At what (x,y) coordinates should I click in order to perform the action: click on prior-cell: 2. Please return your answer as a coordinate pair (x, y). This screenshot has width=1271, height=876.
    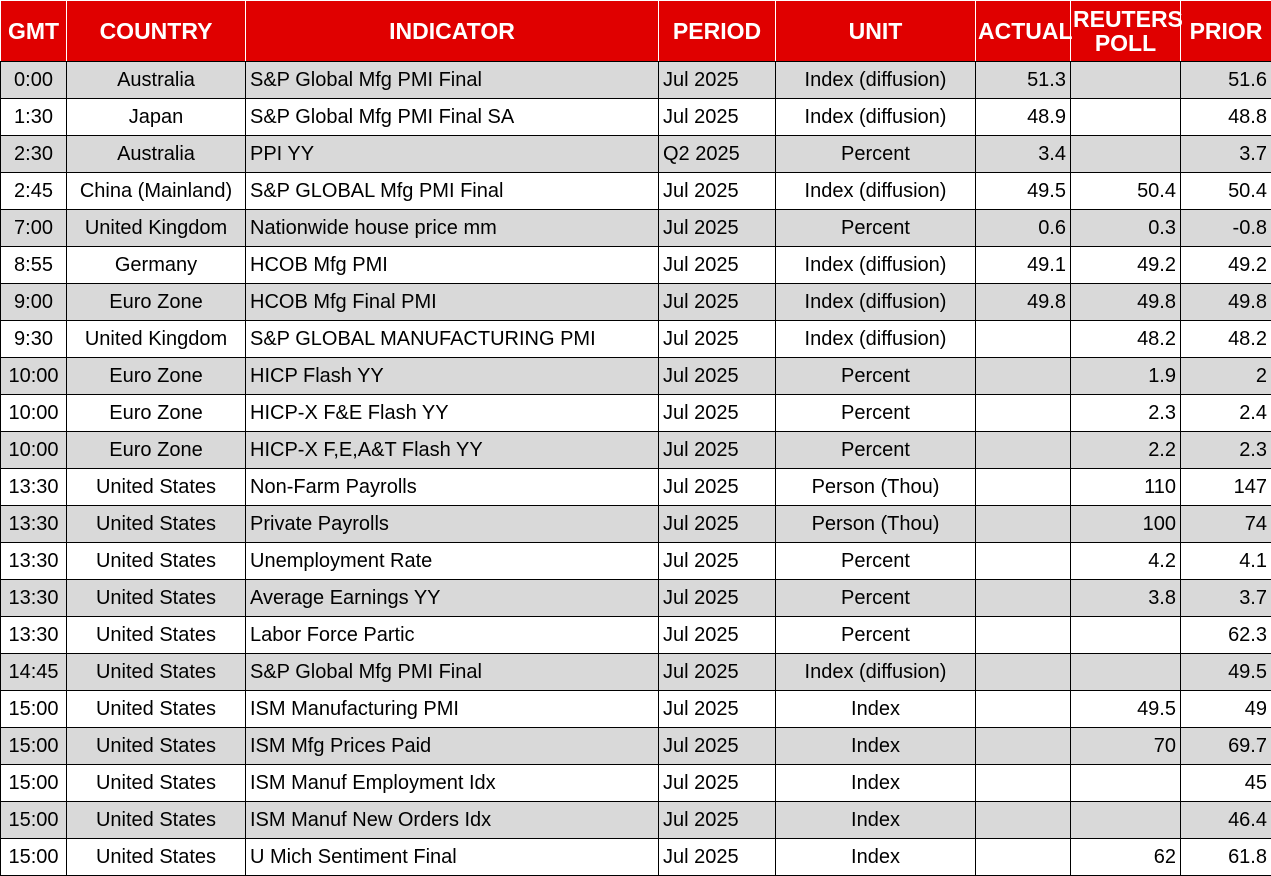
    Looking at the image, I should click on (1225, 376).